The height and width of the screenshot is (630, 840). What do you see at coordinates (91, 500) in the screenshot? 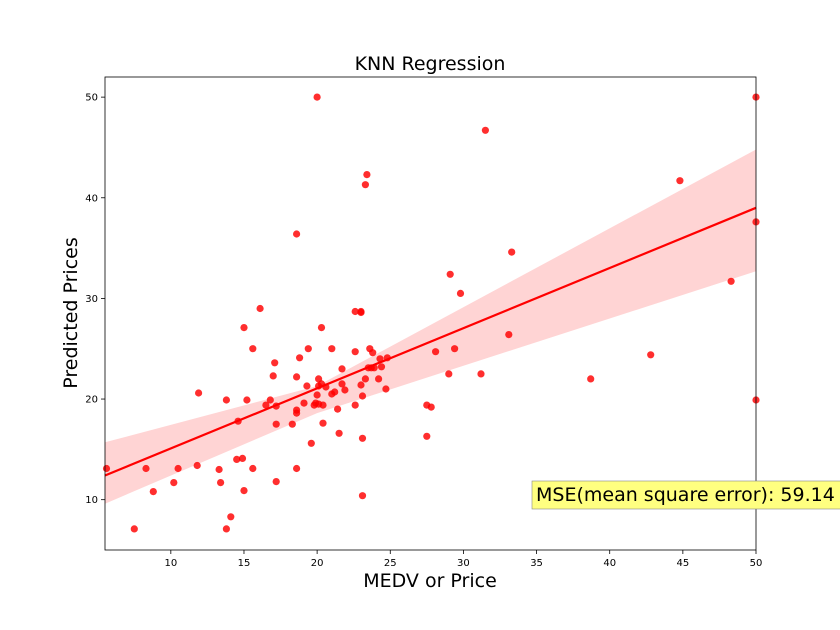
I see `y-tick-label-10: 10` at bounding box center [91, 500].